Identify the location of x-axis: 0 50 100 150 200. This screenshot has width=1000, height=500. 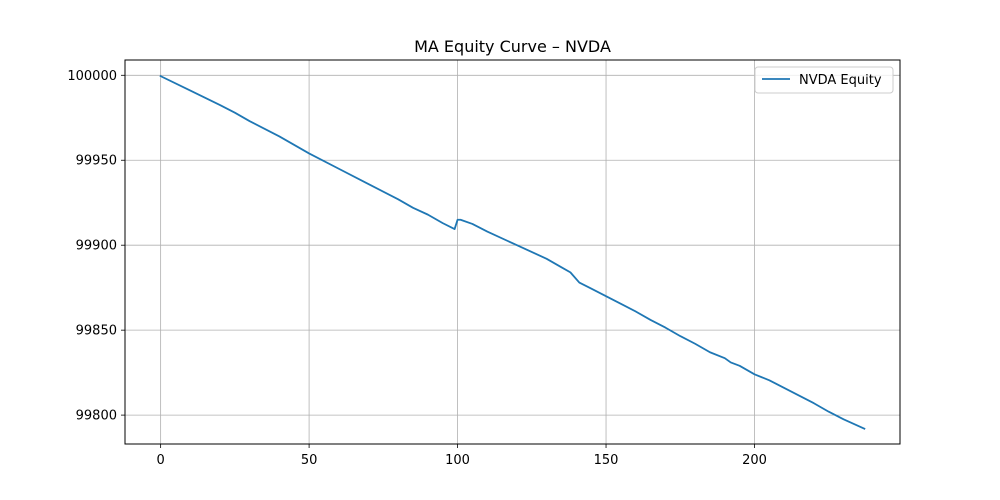
(461, 456).